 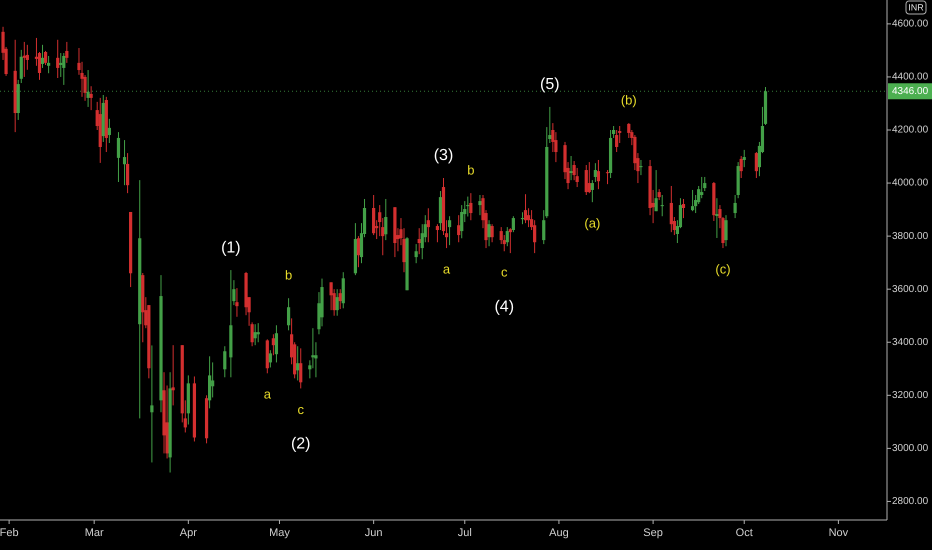 What do you see at coordinates (504, 307) in the screenshot?
I see `annotation: (4)` at bounding box center [504, 307].